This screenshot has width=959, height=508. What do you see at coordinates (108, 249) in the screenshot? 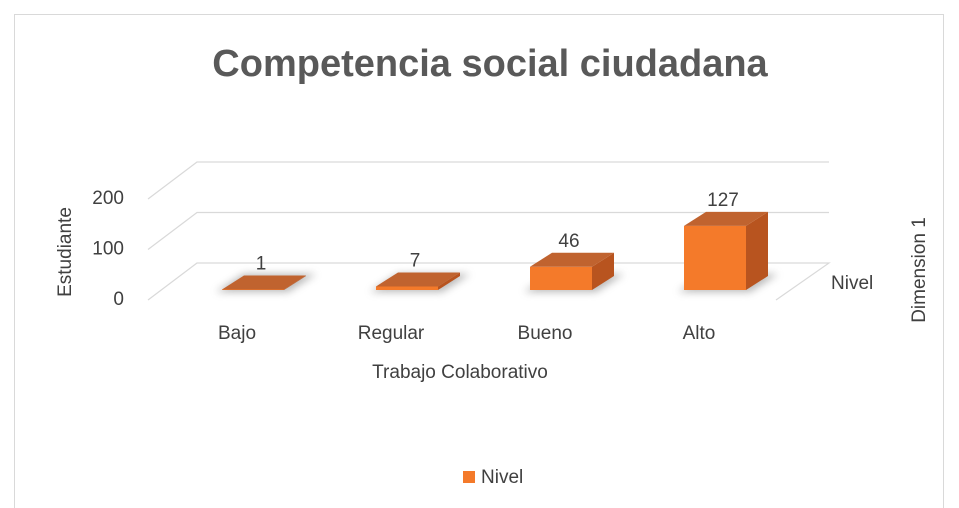
I see `y-tick-label: 100` at bounding box center [108, 249].